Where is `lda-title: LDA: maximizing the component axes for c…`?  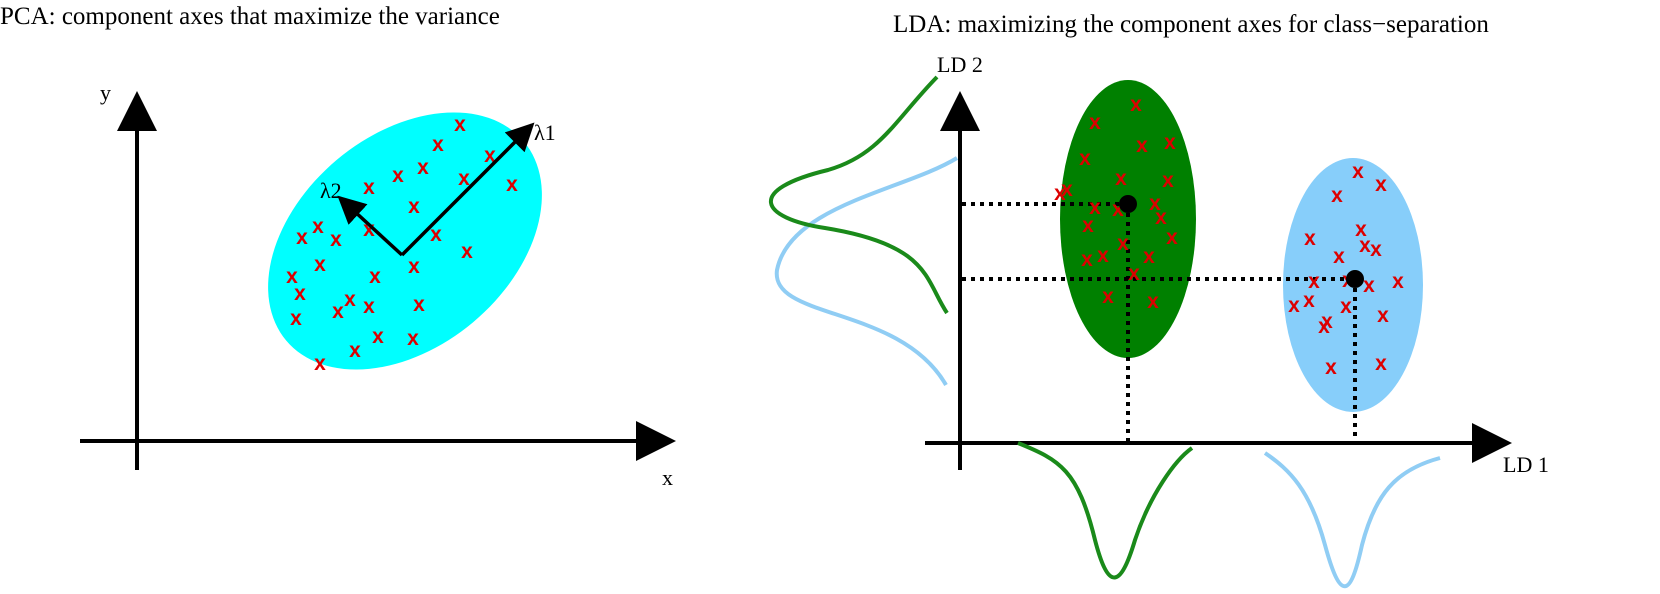
lda-title: LDA: maximizing the component axes for c… is located at coordinates (1191, 24).